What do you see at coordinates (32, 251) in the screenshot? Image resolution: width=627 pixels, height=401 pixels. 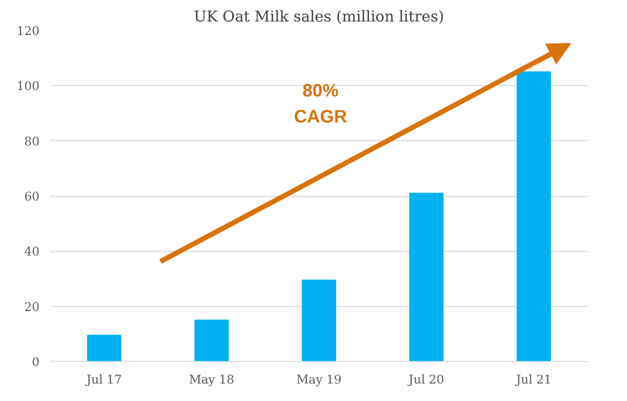 I see `y-tick-label: 40` at bounding box center [32, 251].